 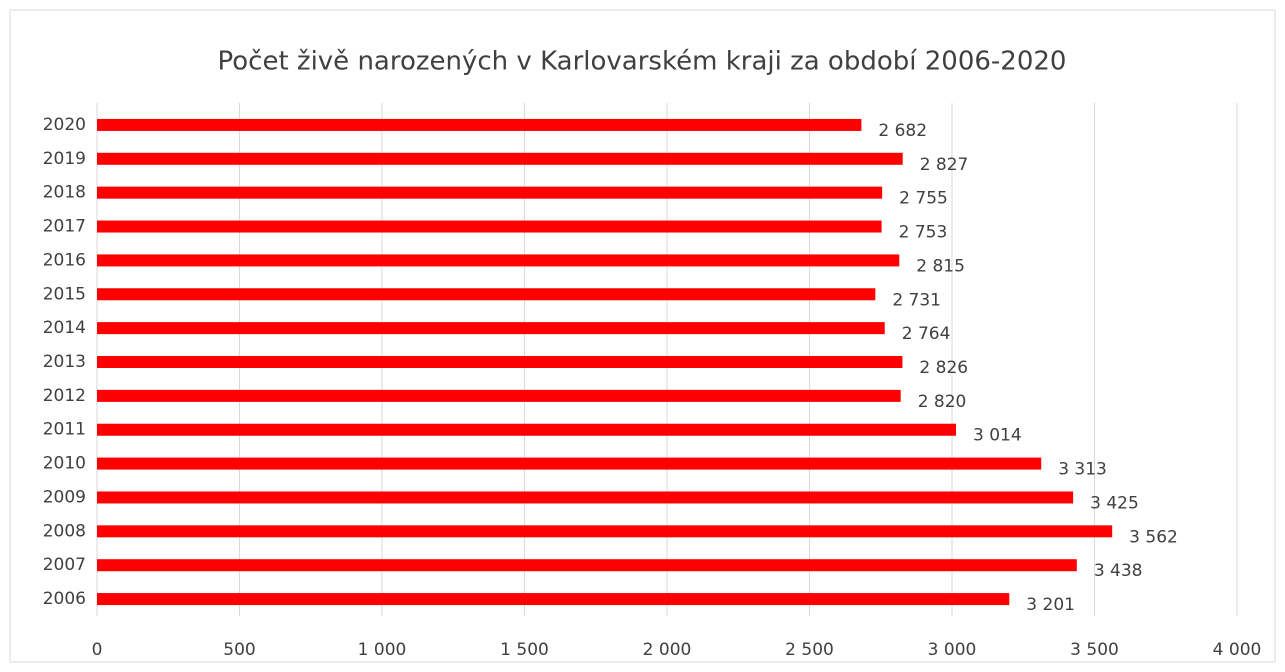 What do you see at coordinates (667, 650) in the screenshot?
I see `x-tick-label: 2 000` at bounding box center [667, 650].